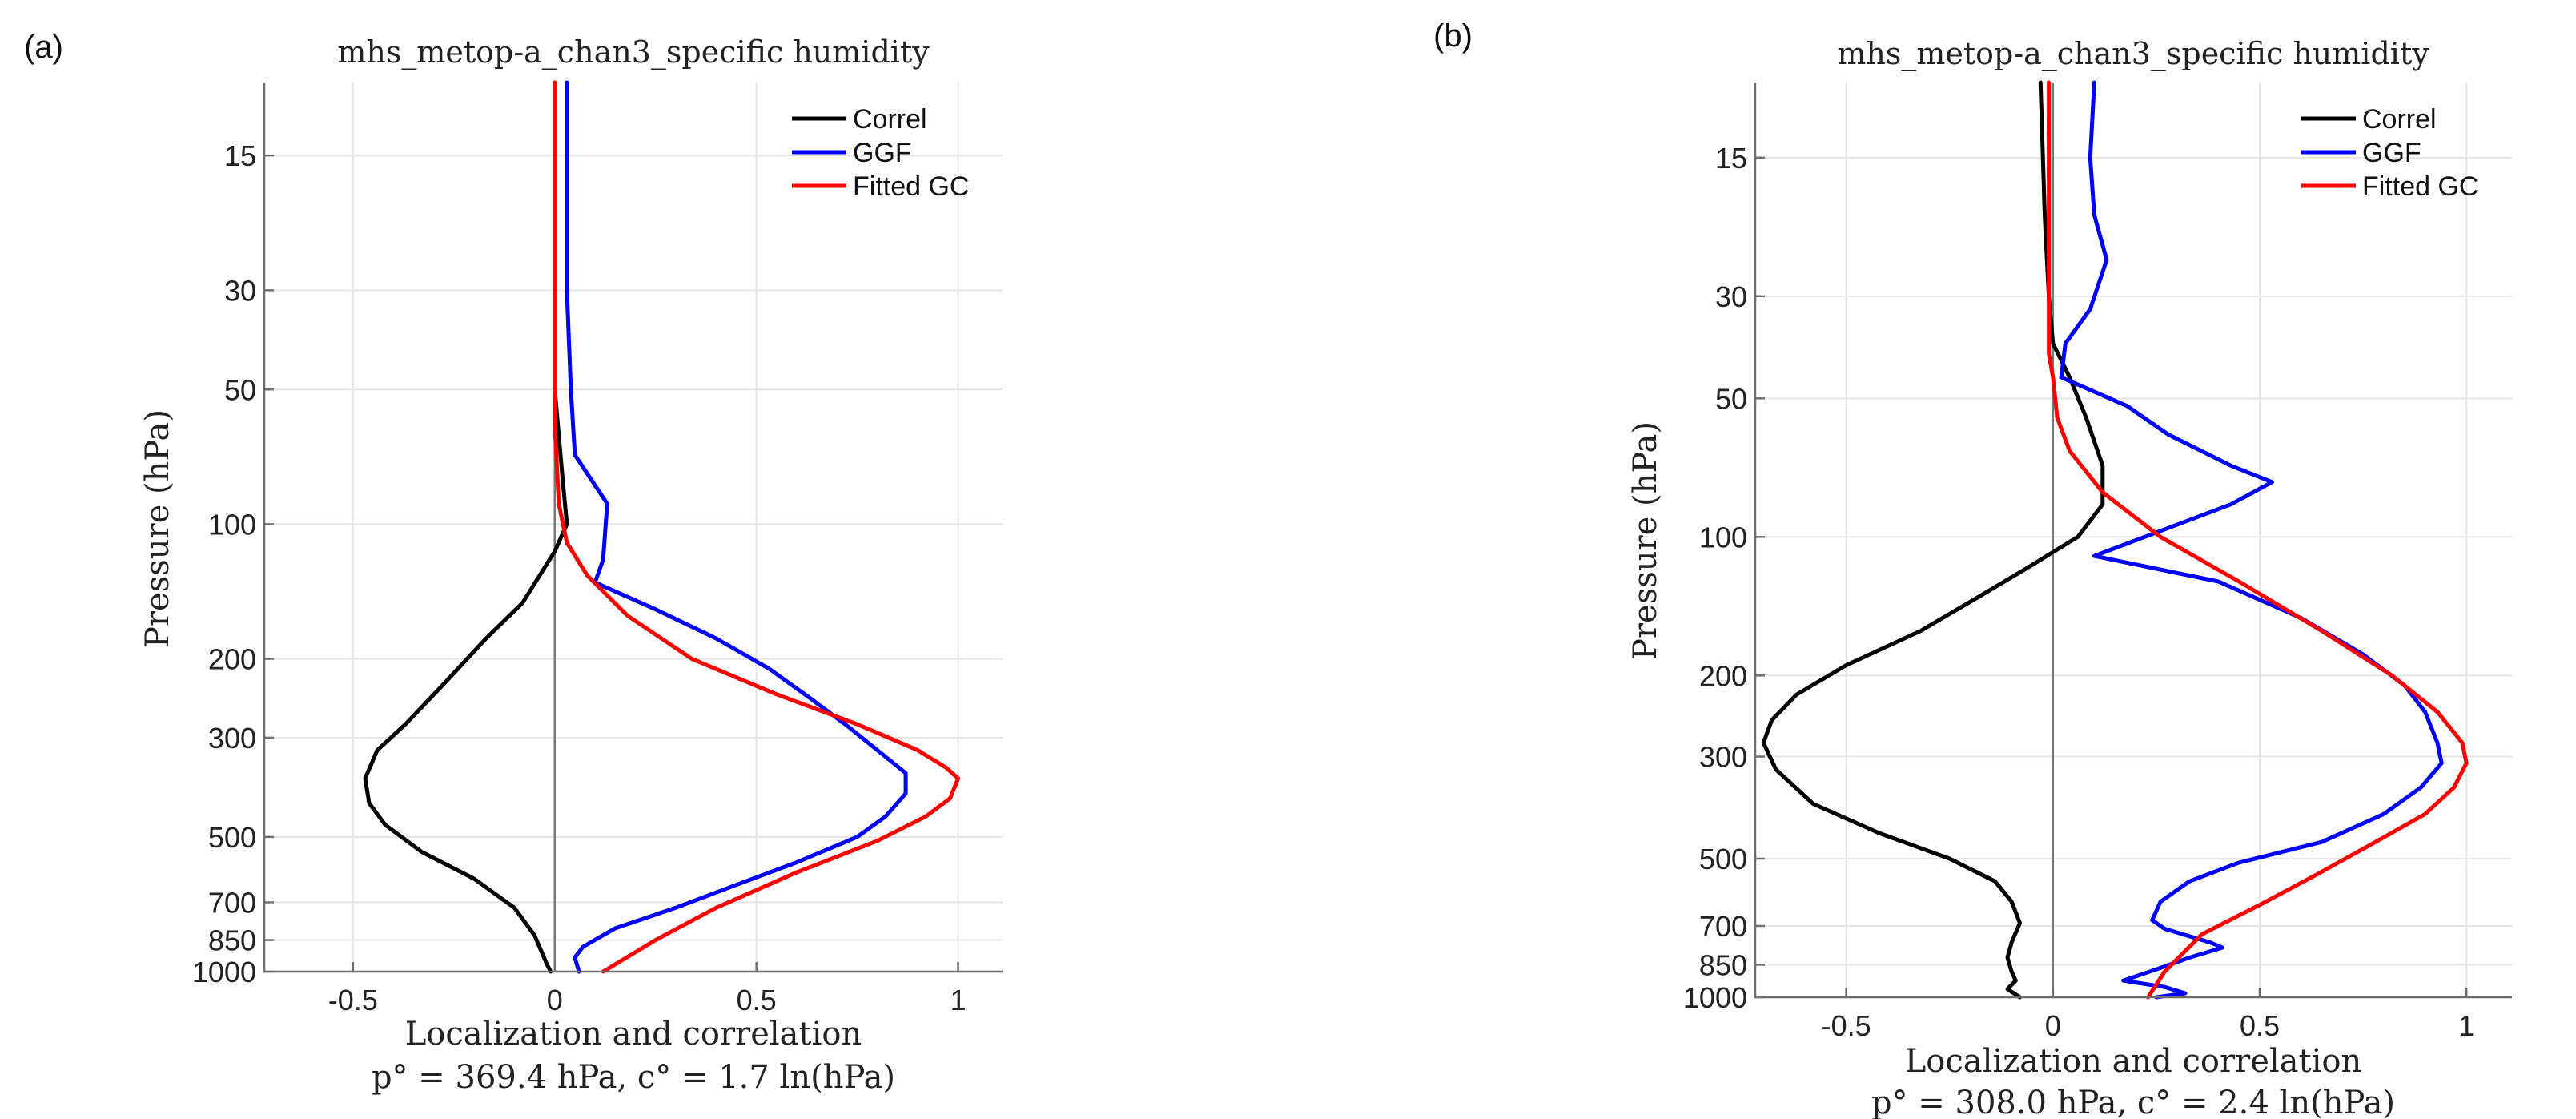 The width and height of the screenshot is (2576, 1119). What do you see at coordinates (1453, 36) in the screenshot?
I see `panel-label: (b)` at bounding box center [1453, 36].